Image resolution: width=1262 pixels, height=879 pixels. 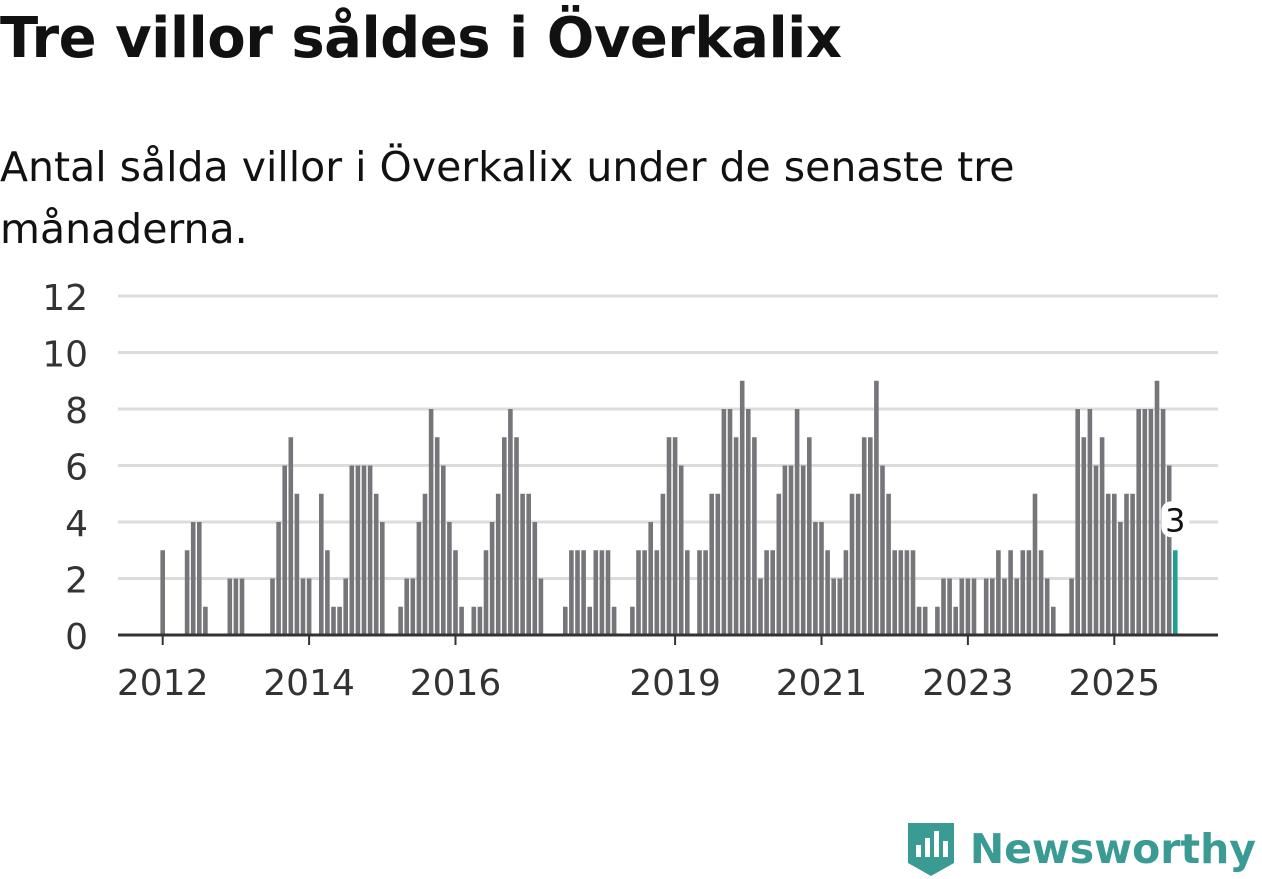 I want to click on x-tick-label: 2012, so click(x=163, y=683).